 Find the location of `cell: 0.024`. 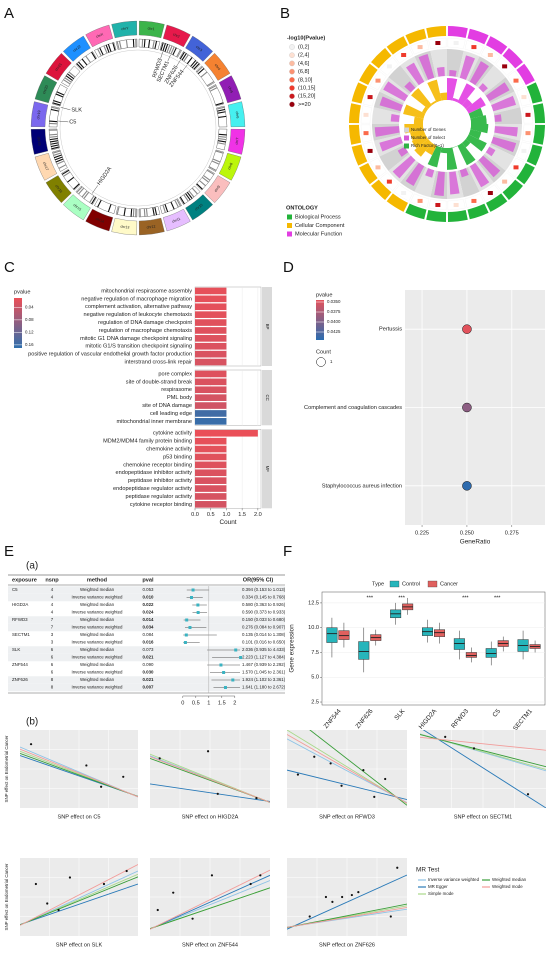

cell: 0.024 is located at coordinates (149, 612).